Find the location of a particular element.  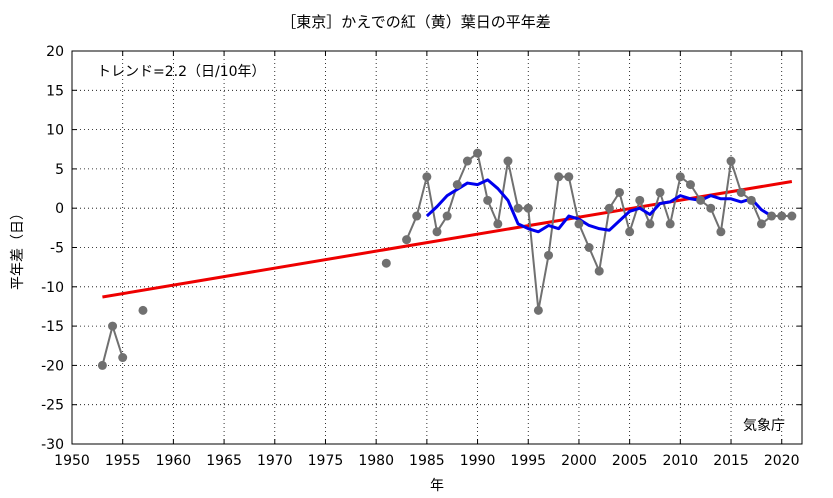

y-tick-label: 0 is located at coordinates (59, 209).